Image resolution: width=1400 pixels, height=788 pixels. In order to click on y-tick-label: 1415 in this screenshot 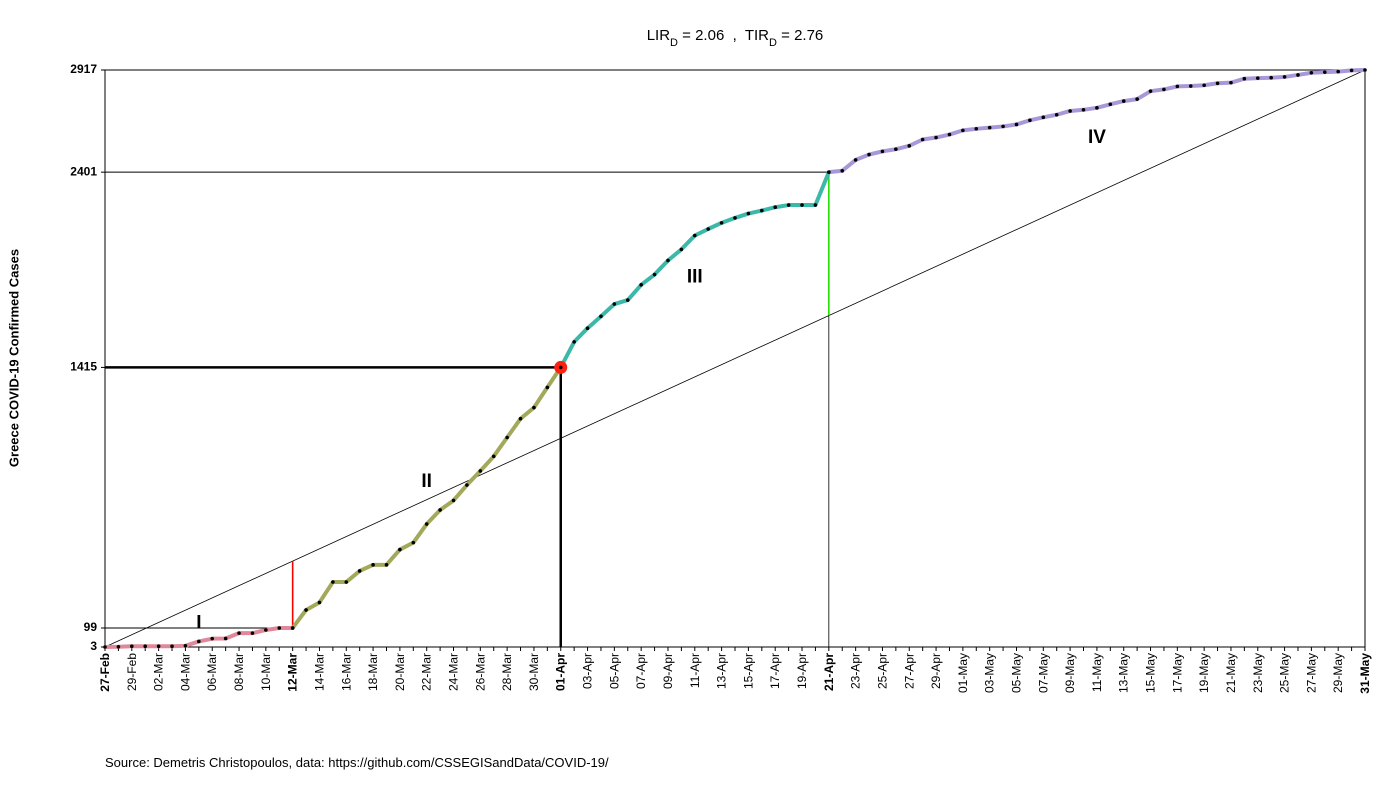, I will do `click(83, 367)`.